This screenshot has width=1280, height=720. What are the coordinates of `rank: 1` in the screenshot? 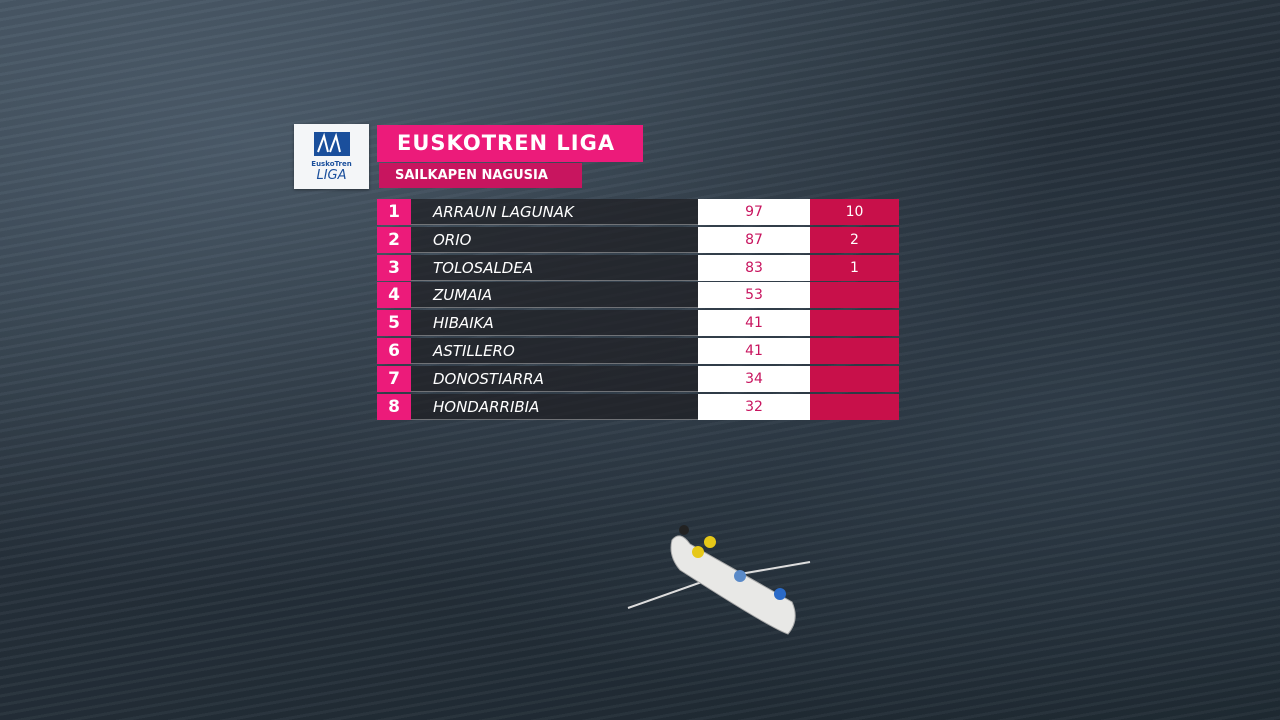 It's located at (394, 212).